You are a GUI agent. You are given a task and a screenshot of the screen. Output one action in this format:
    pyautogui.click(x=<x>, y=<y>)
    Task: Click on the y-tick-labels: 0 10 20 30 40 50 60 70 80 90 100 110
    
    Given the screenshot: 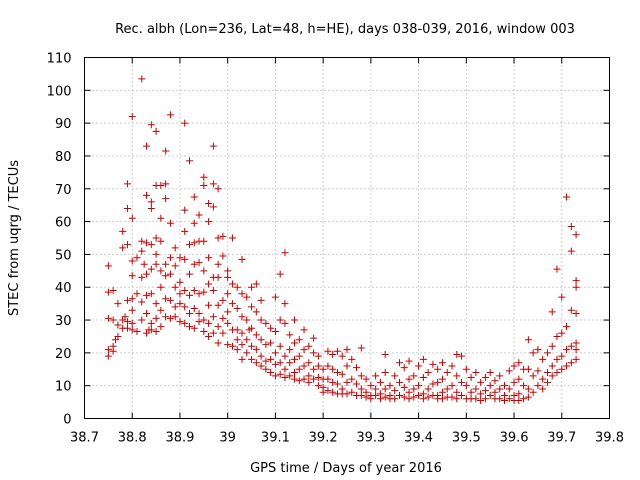 What is the action you would take?
    pyautogui.click(x=59, y=240)
    